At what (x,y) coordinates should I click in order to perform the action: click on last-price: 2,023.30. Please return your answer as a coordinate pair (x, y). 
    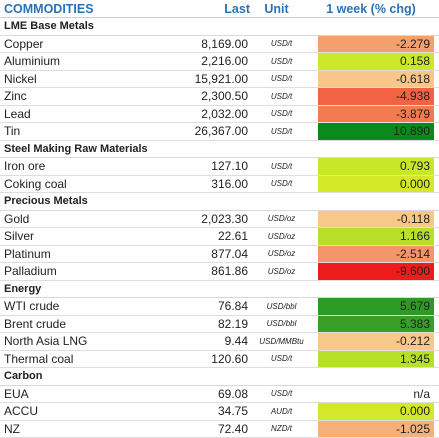
    Looking at the image, I should click on (215, 219).